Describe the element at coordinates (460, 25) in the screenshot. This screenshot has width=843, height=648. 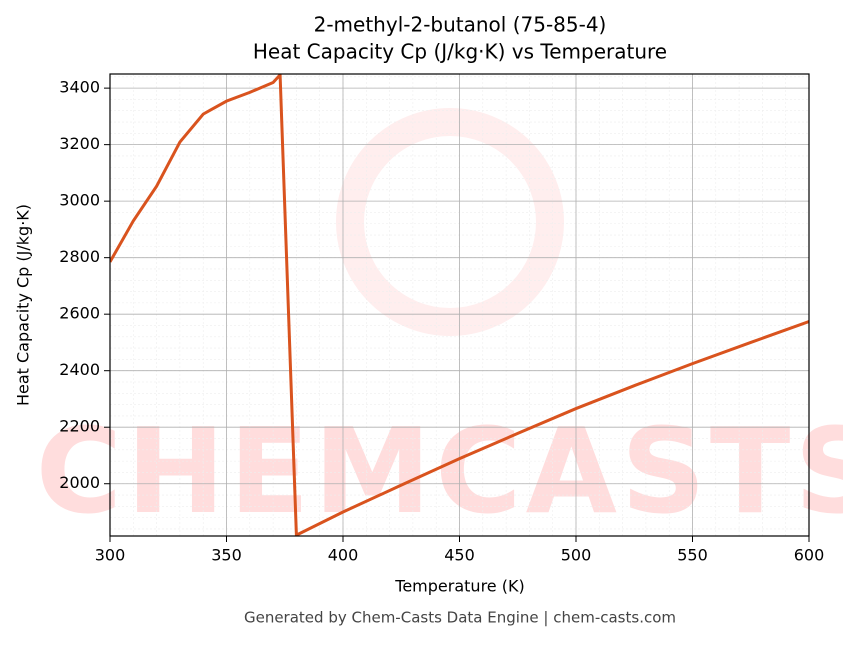
I see `chart-title: 2-methyl-2-butanol (75-85-4)` at that location.